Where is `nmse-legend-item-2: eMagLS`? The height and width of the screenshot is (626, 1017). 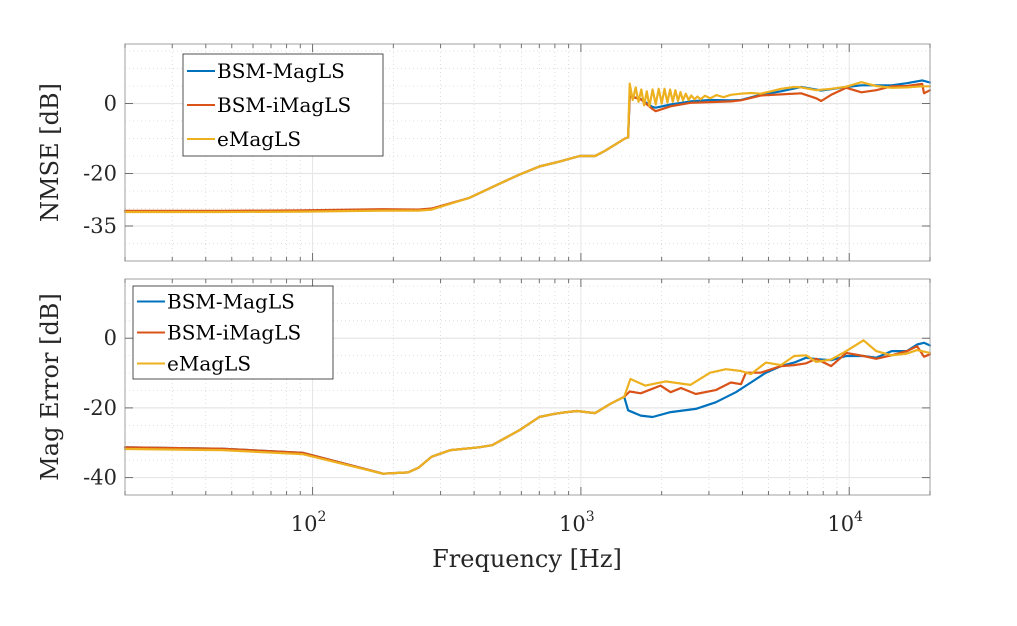
nmse-legend-item-2: eMagLS is located at coordinates (244, 139).